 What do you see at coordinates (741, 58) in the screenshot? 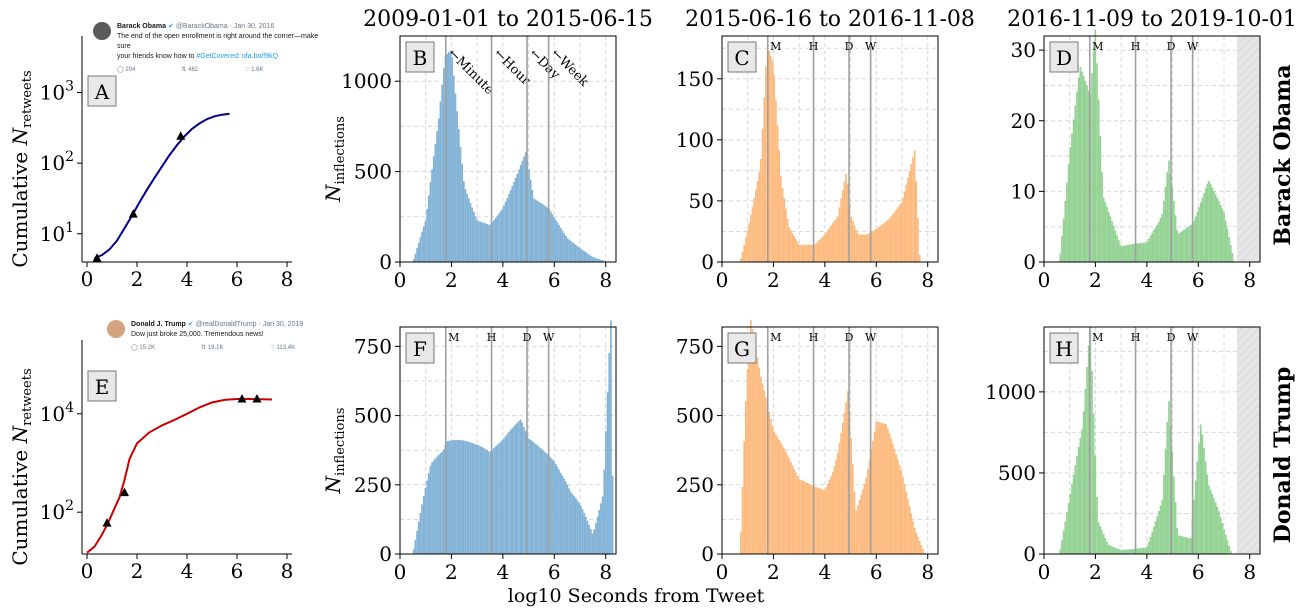
I see `panel-label: C` at bounding box center [741, 58].